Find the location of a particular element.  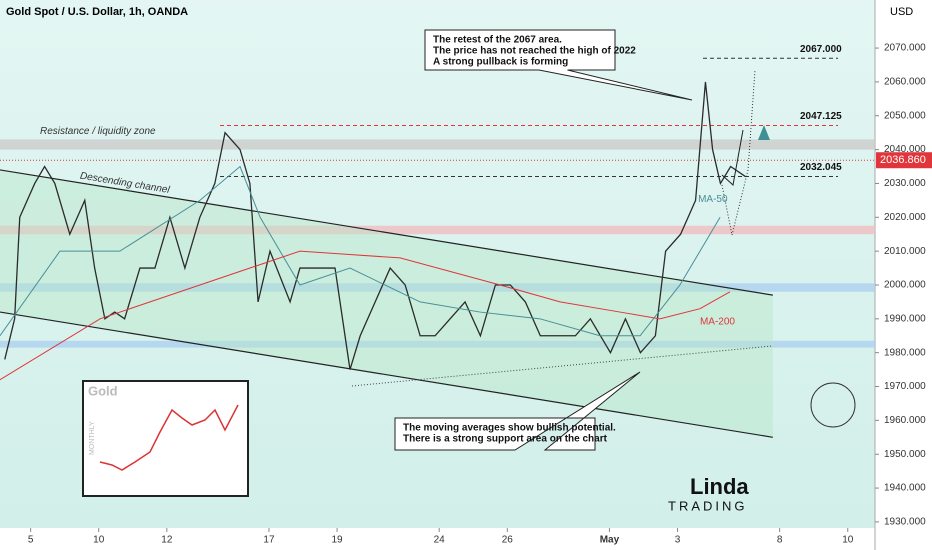

y-tick-label: 1950.000 is located at coordinates (905, 454).